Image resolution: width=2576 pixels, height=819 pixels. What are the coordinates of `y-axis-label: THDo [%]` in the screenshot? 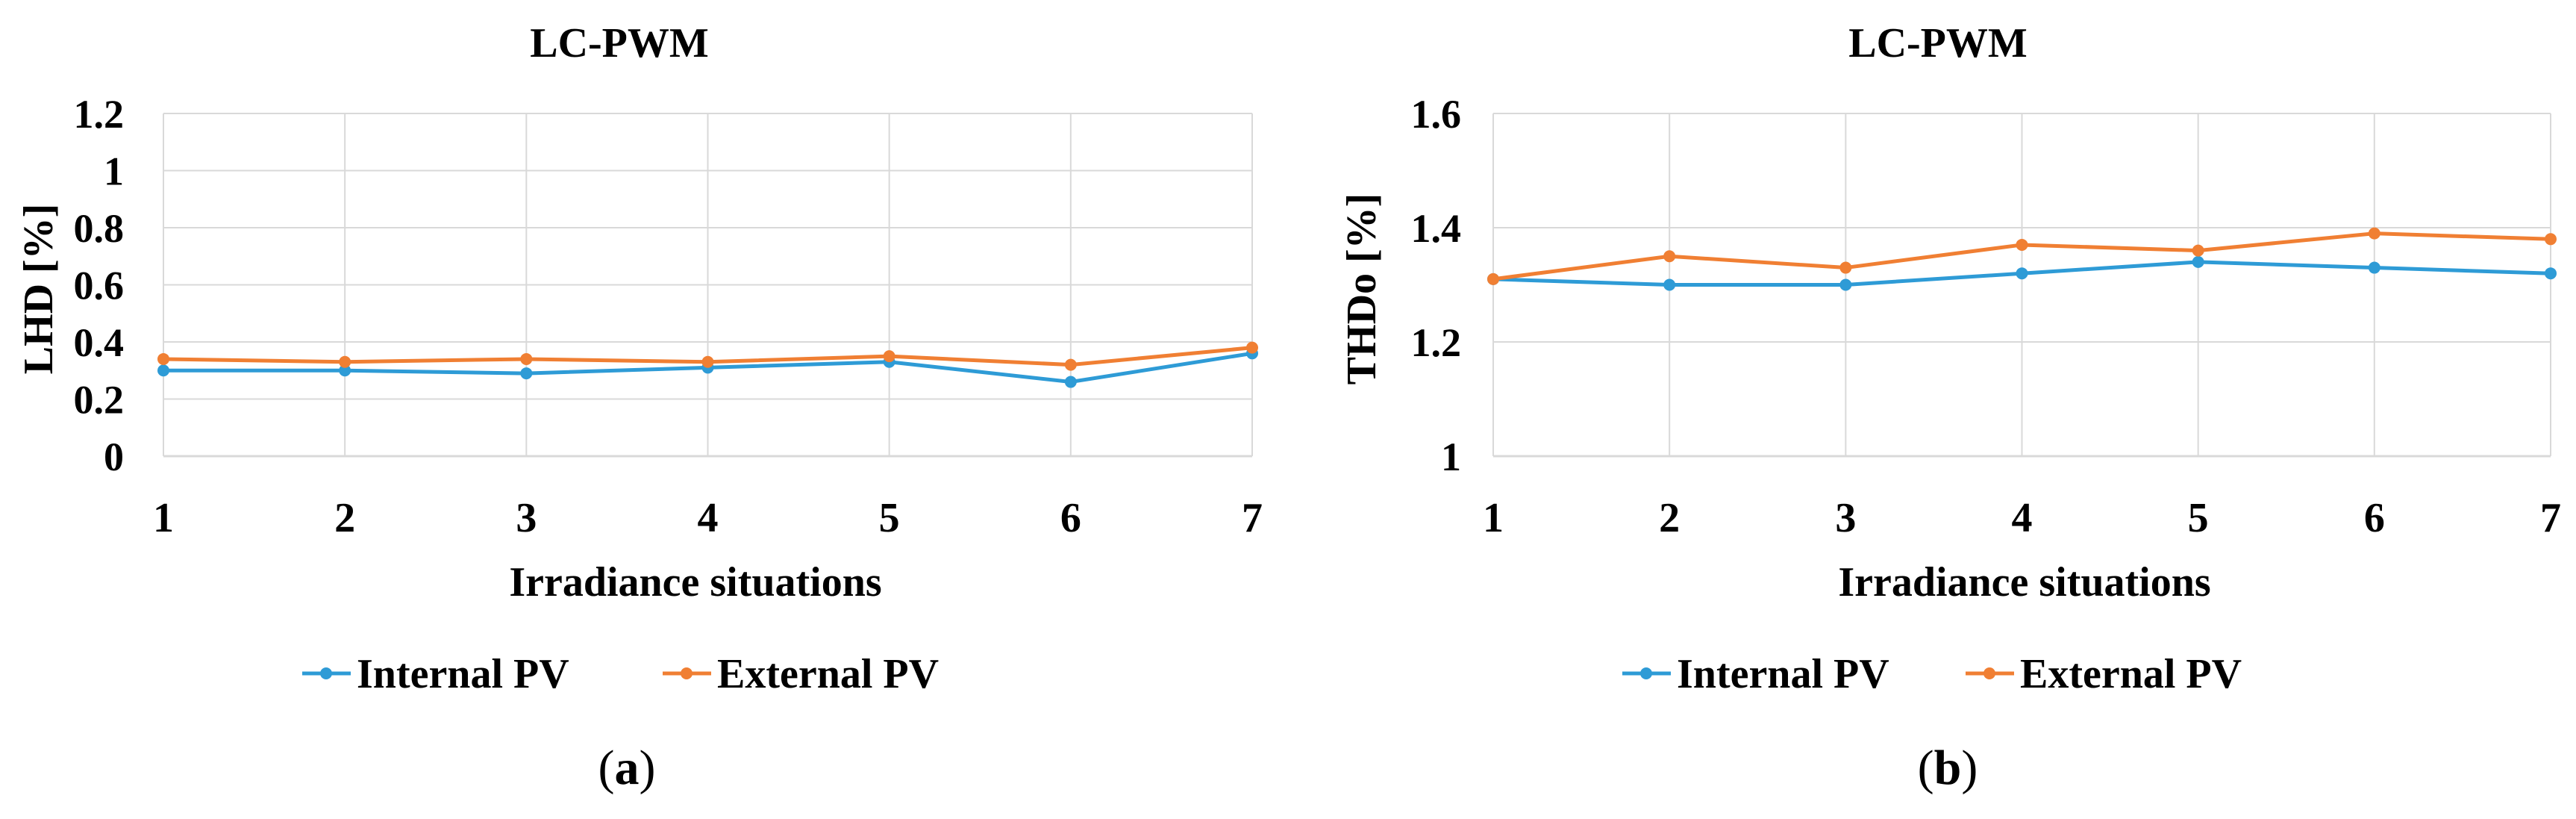 It's located at (1362, 289).